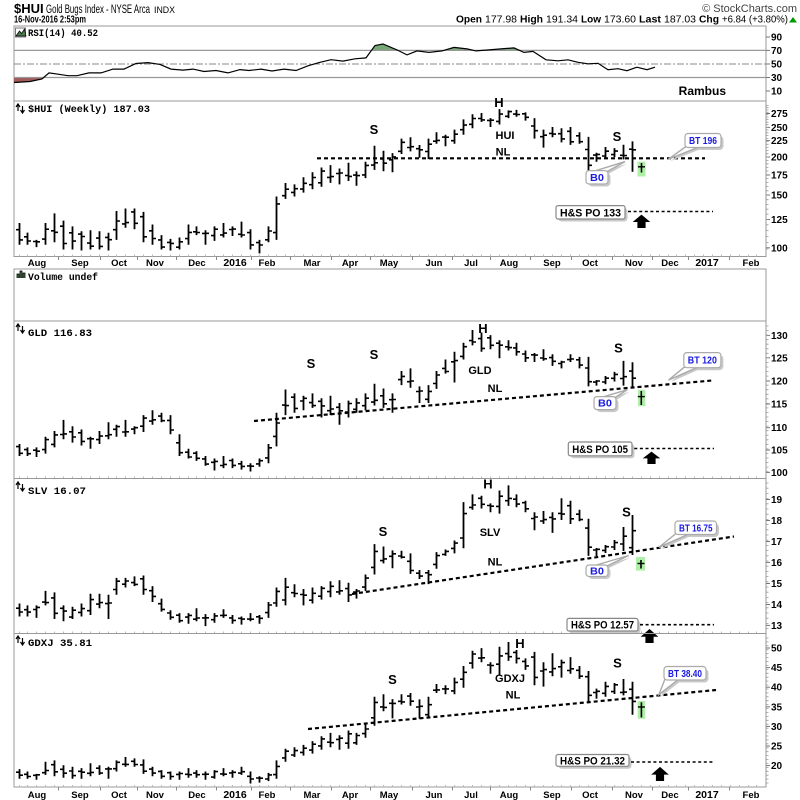 Image resolution: width=800 pixels, height=800 pixels. I want to click on svg-text: High, so click(531, 20).